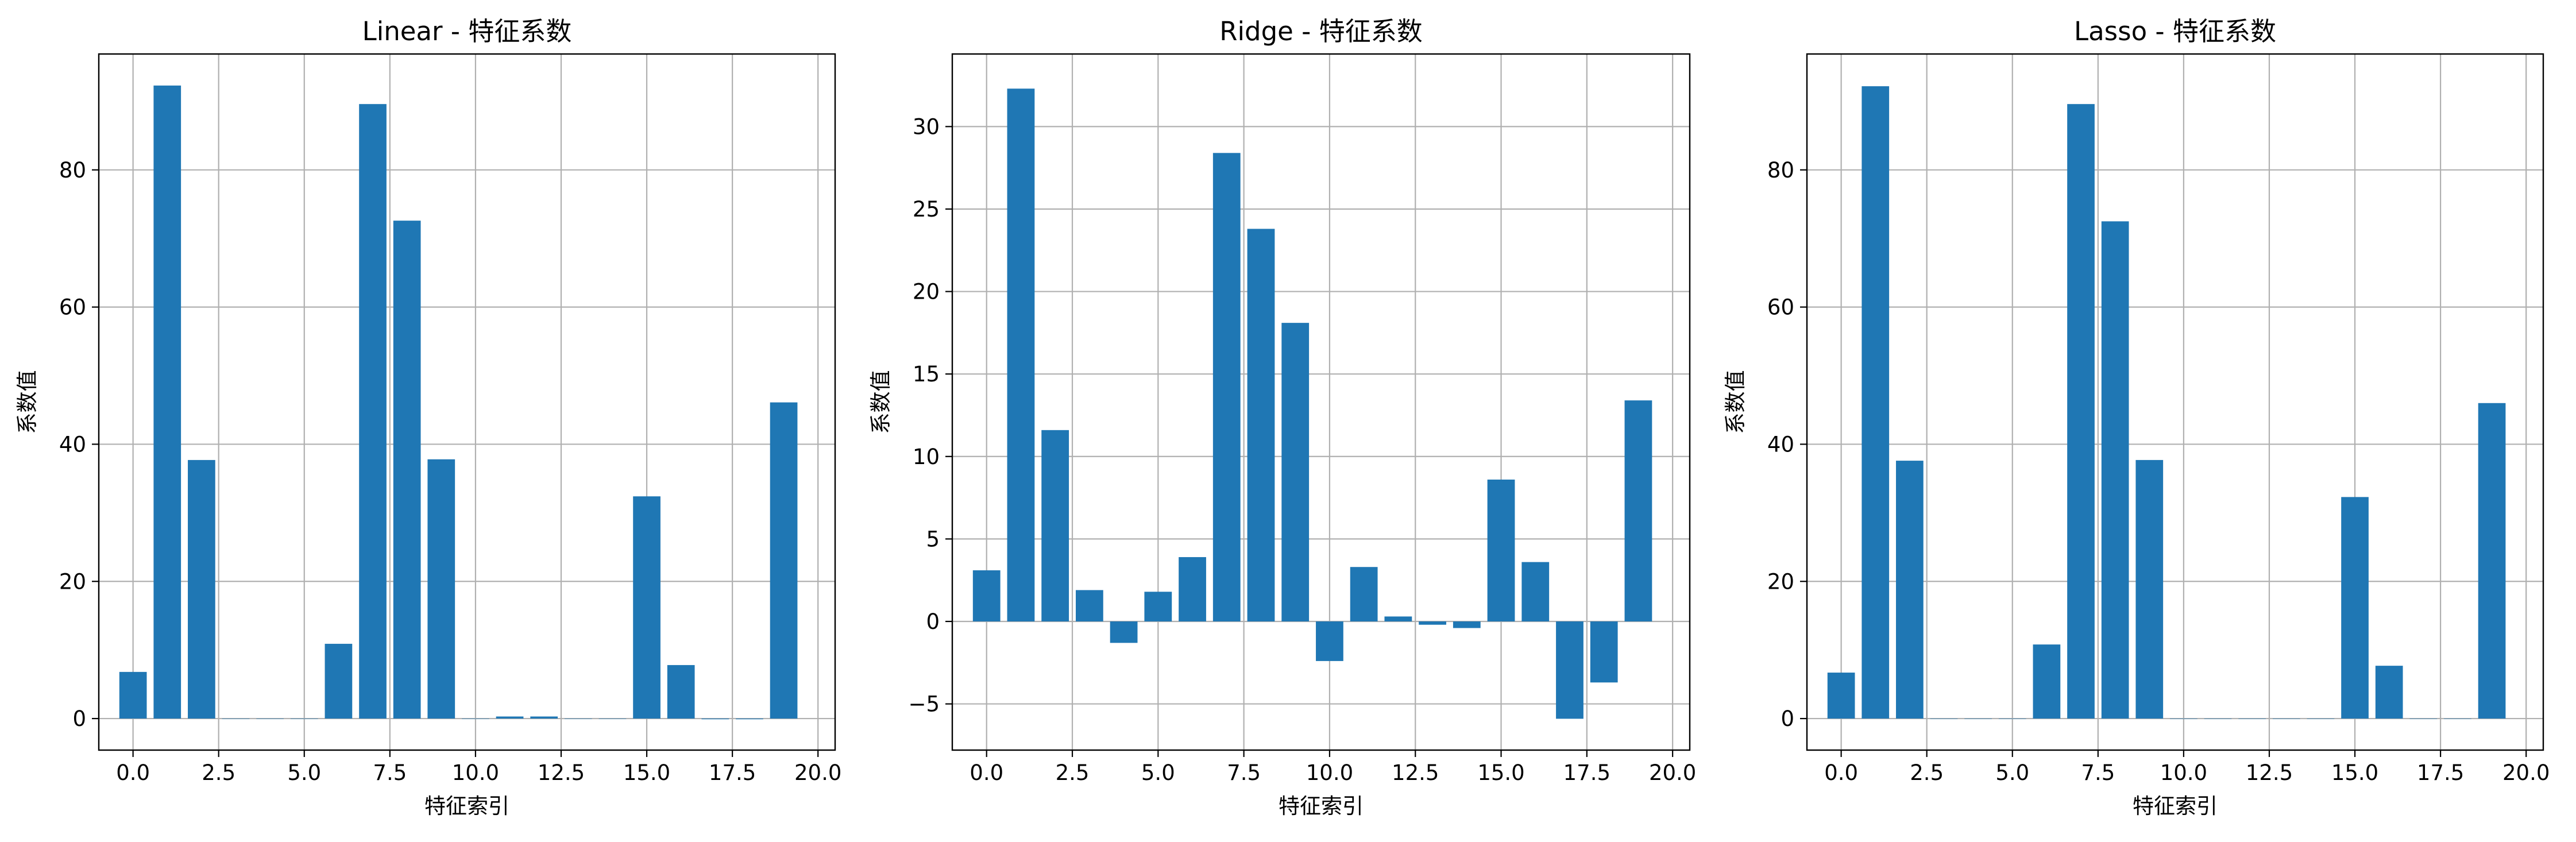 This screenshot has height=842, width=2576. Describe the element at coordinates (2175, 32) in the screenshot. I see `chart-title: Lasso - 特征系数` at that location.